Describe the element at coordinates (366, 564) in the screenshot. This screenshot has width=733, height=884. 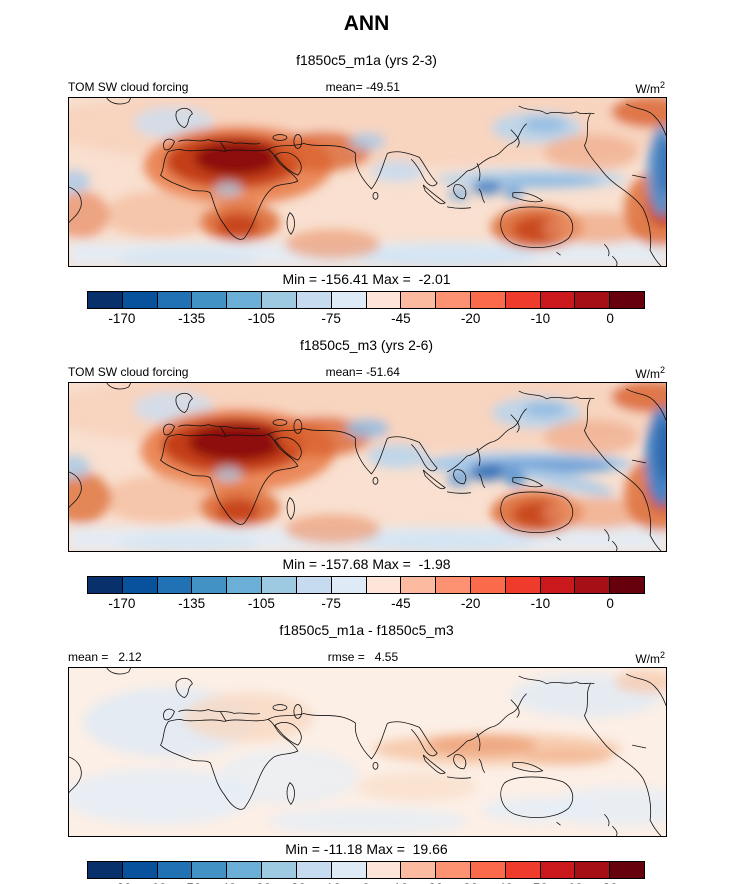
I see `panel2-minmax-label: Min = -157.68 Max = -1.98` at that location.